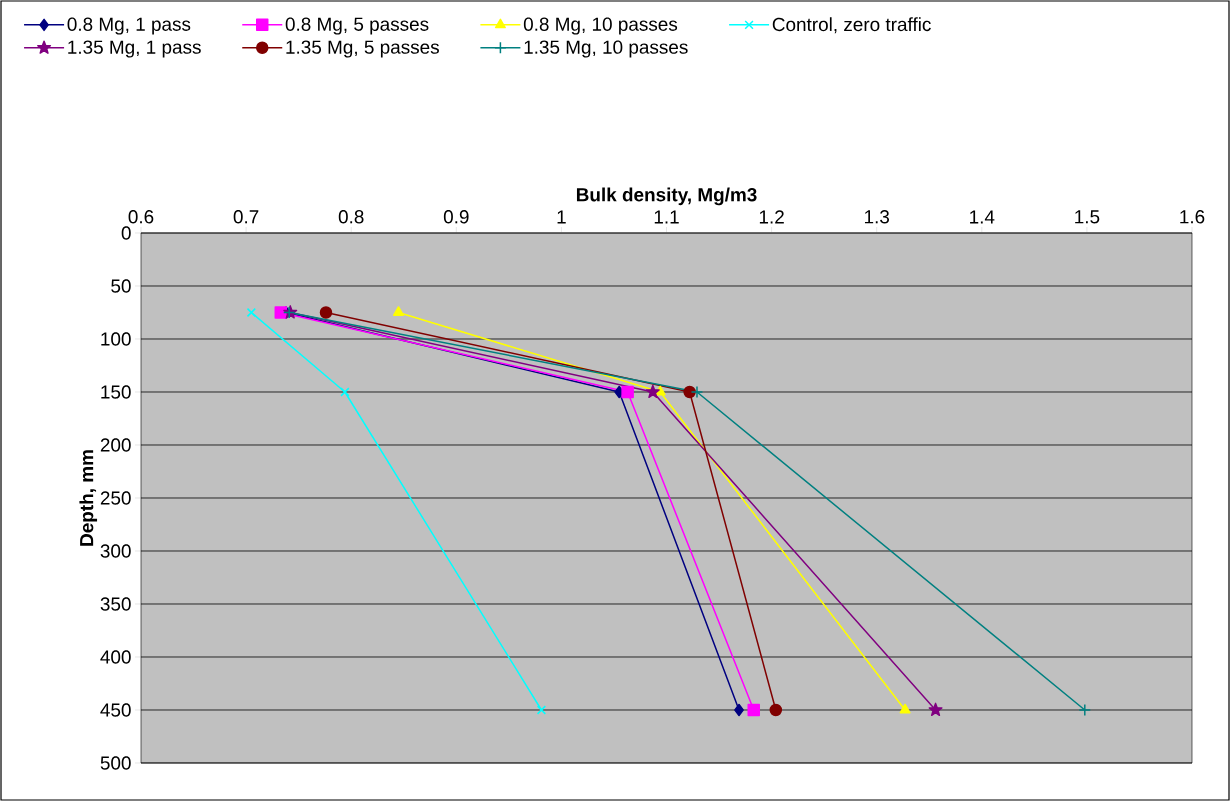 This screenshot has height=801, width=1230. I want to click on y-tick-label: 350, so click(115, 604).